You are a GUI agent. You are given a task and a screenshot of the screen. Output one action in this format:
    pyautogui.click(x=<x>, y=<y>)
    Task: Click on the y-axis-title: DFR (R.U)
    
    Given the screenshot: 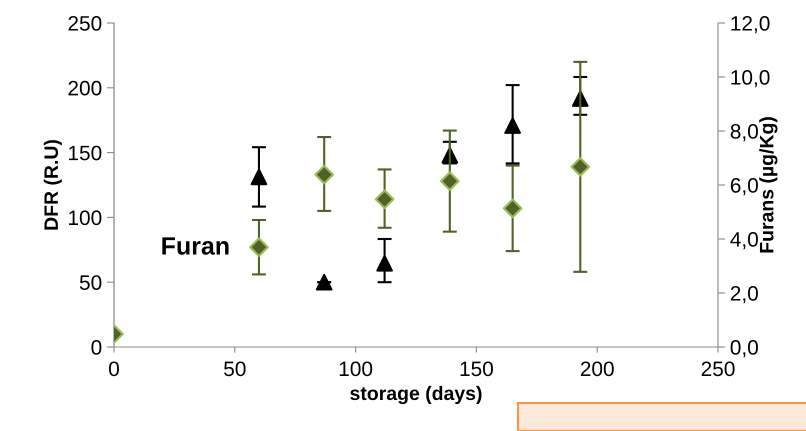 What is the action you would take?
    pyautogui.click(x=53, y=185)
    